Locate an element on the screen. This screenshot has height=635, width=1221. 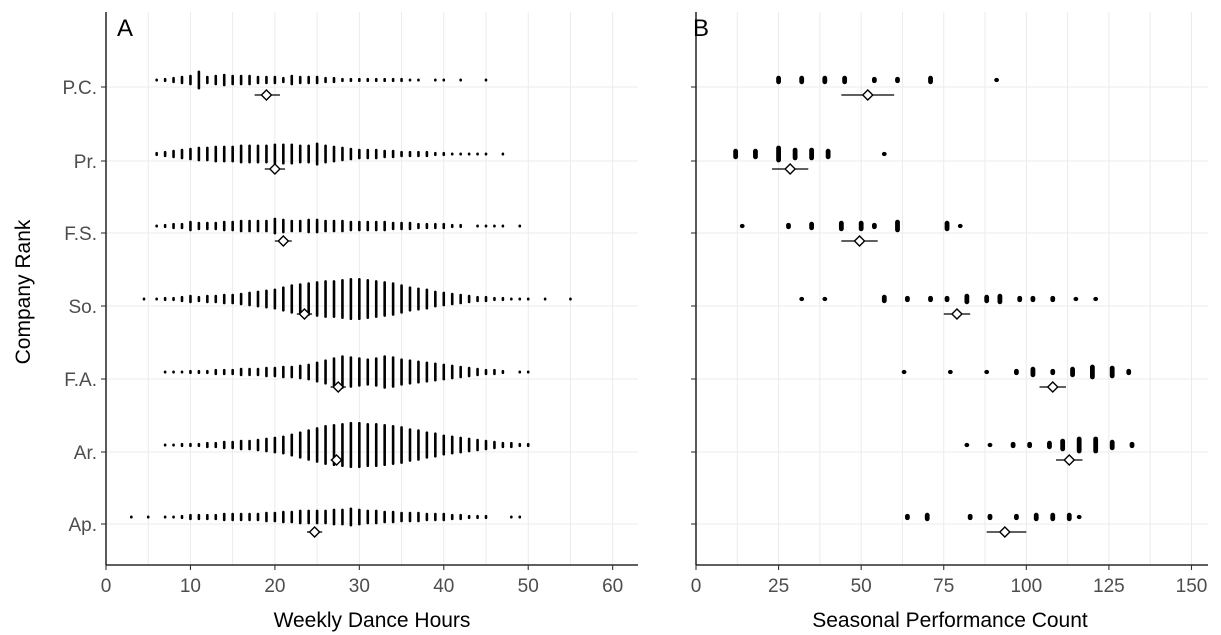
y-tick-label: Ap. is located at coordinates (82, 525).